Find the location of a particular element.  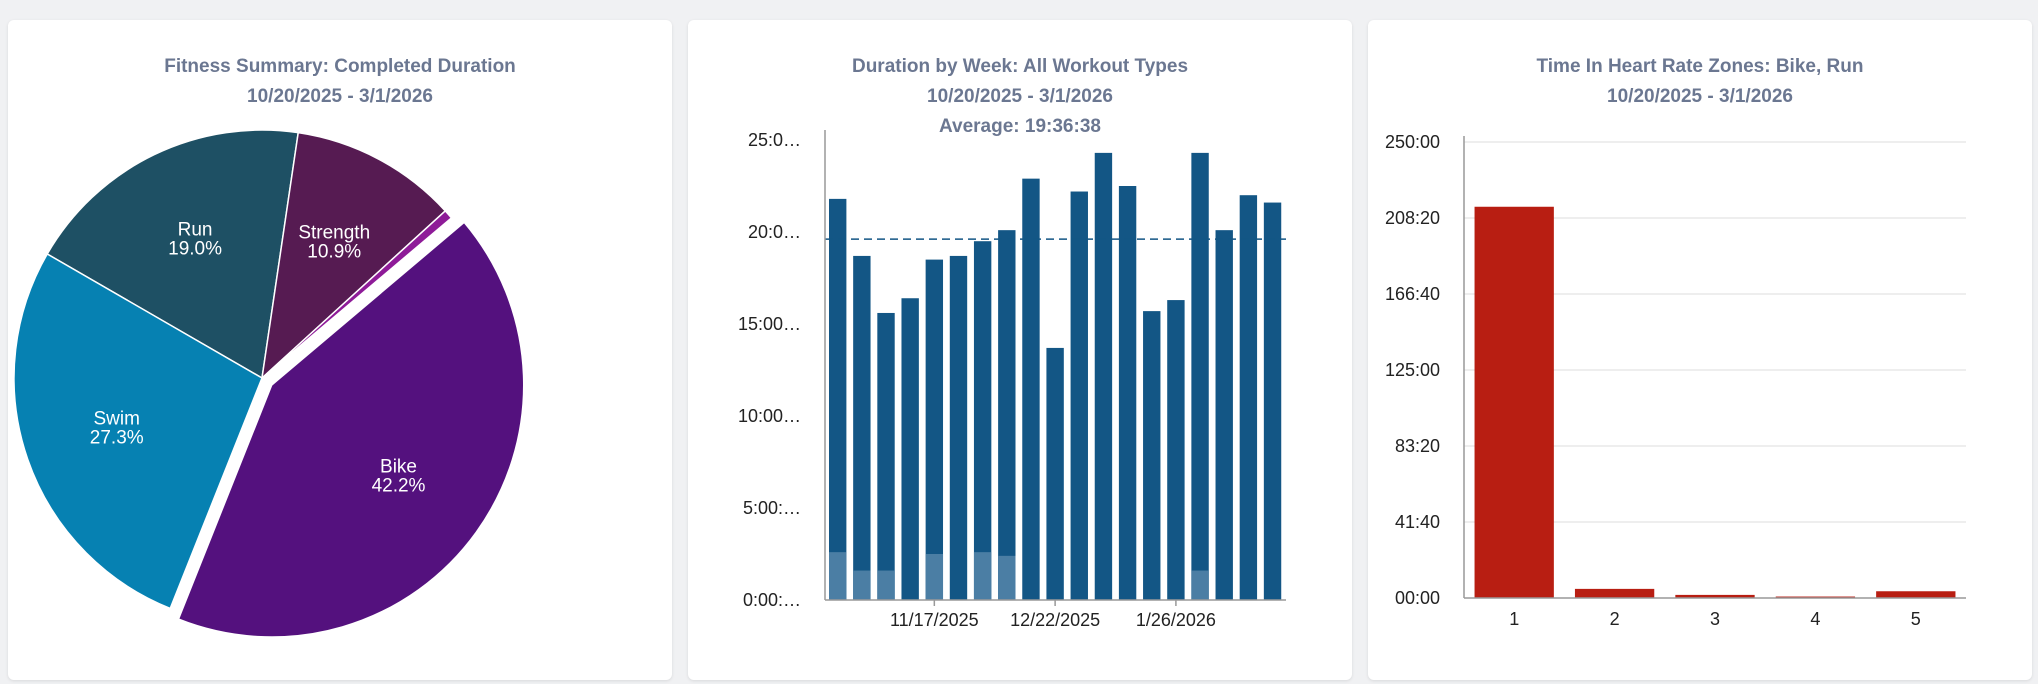

slice-label: Run is located at coordinates (195, 230).